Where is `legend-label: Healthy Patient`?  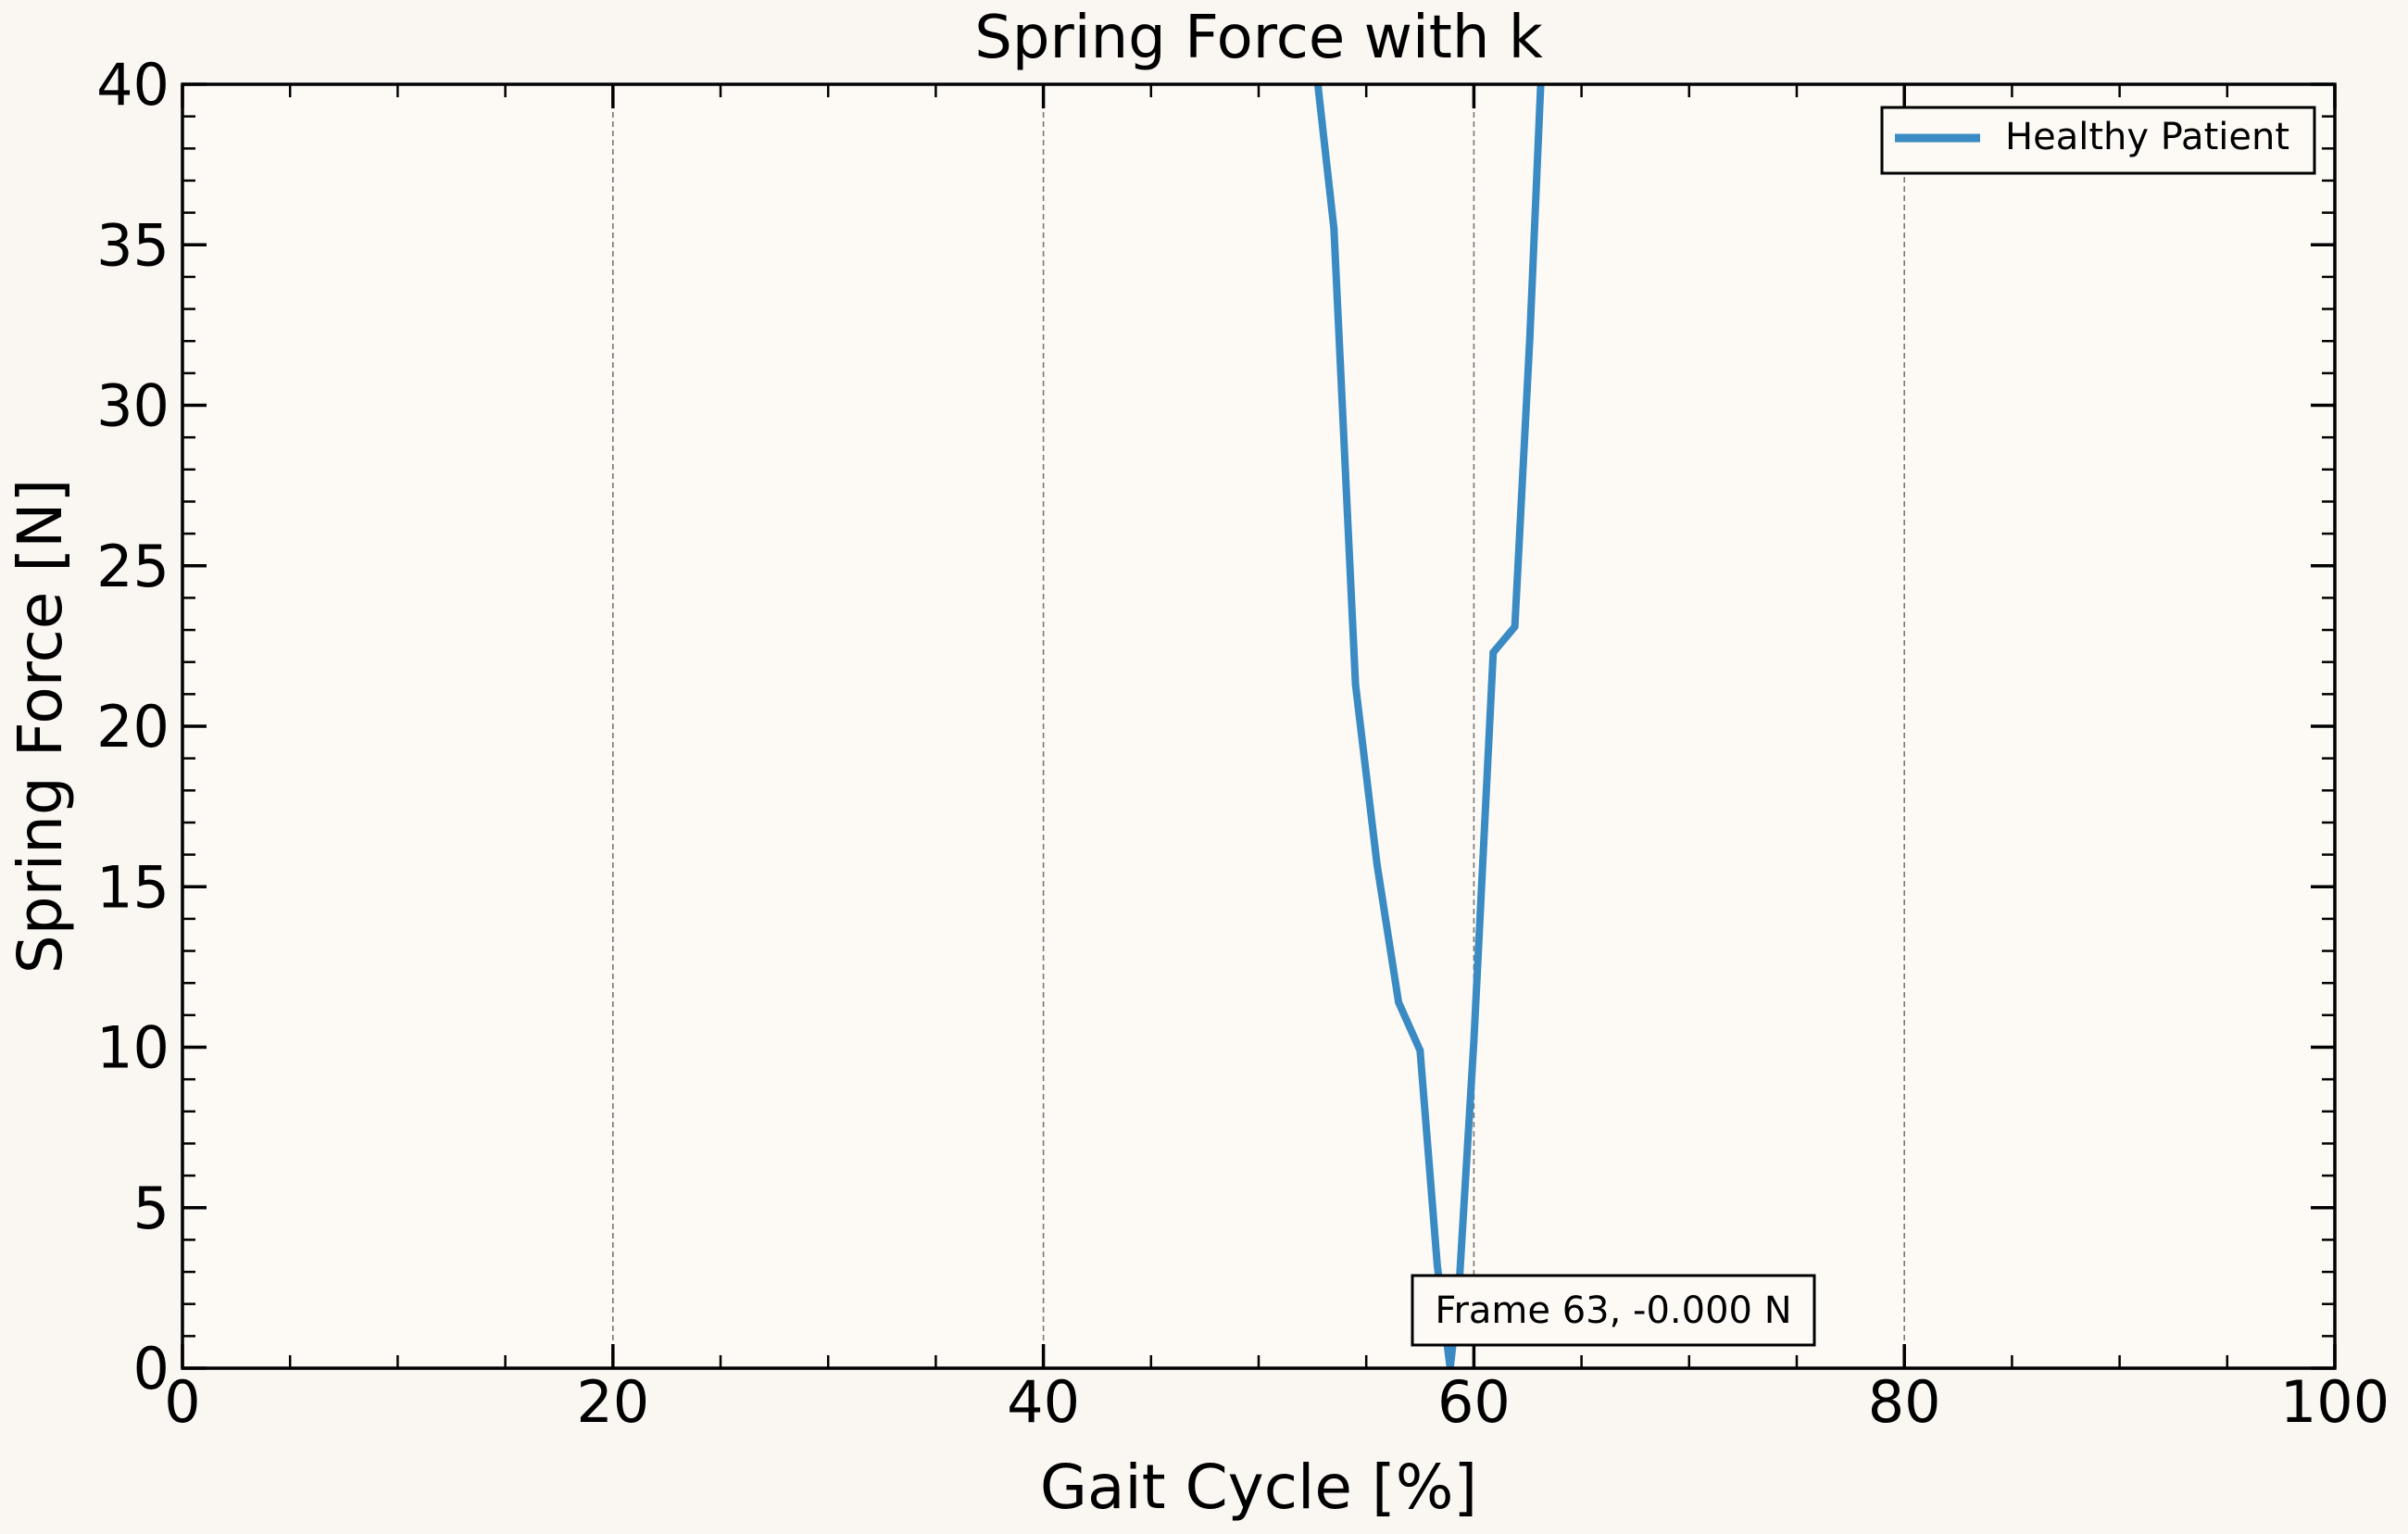 legend-label: Healthy Patient is located at coordinates (2147, 137).